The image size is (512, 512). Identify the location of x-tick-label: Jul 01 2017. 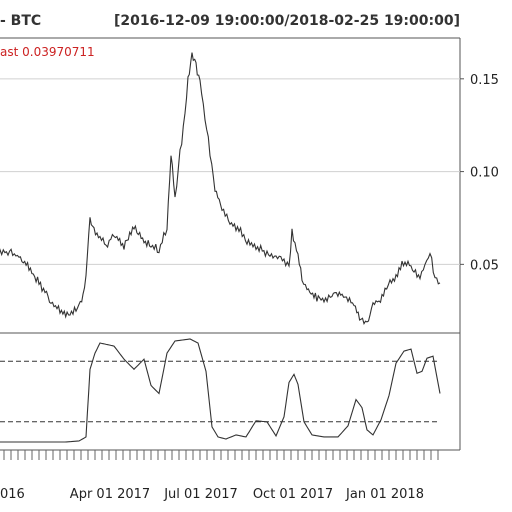
(200, 494).